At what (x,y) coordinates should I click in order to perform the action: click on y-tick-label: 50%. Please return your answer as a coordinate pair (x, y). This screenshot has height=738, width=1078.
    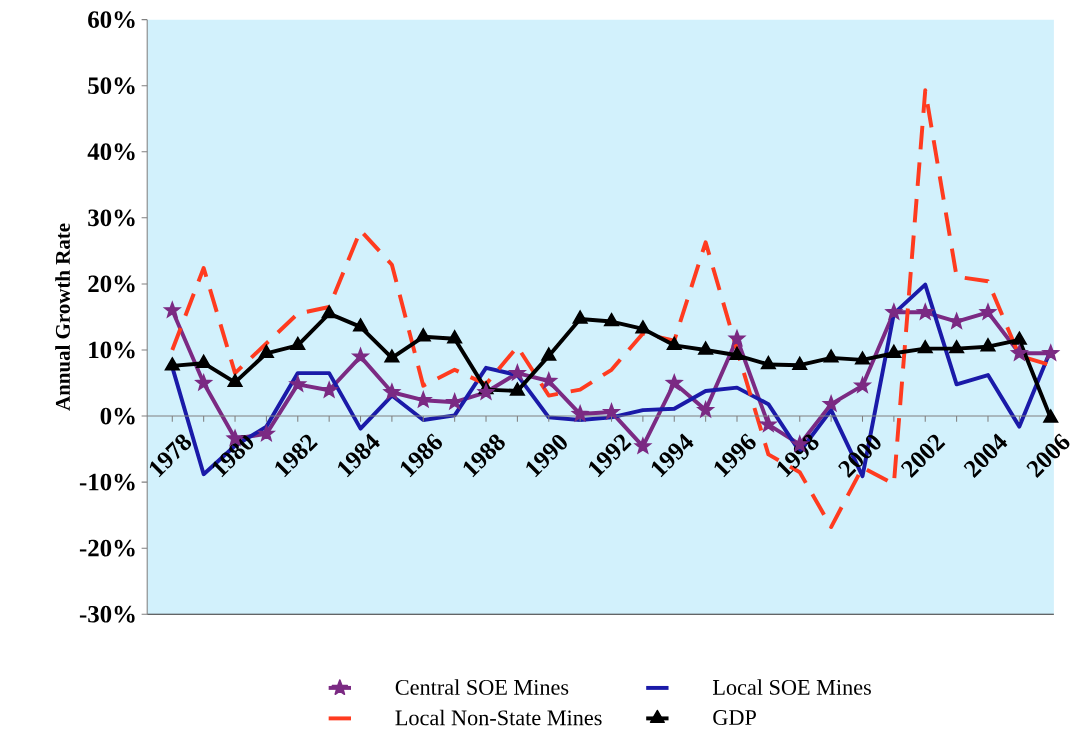
    Looking at the image, I should click on (111, 86).